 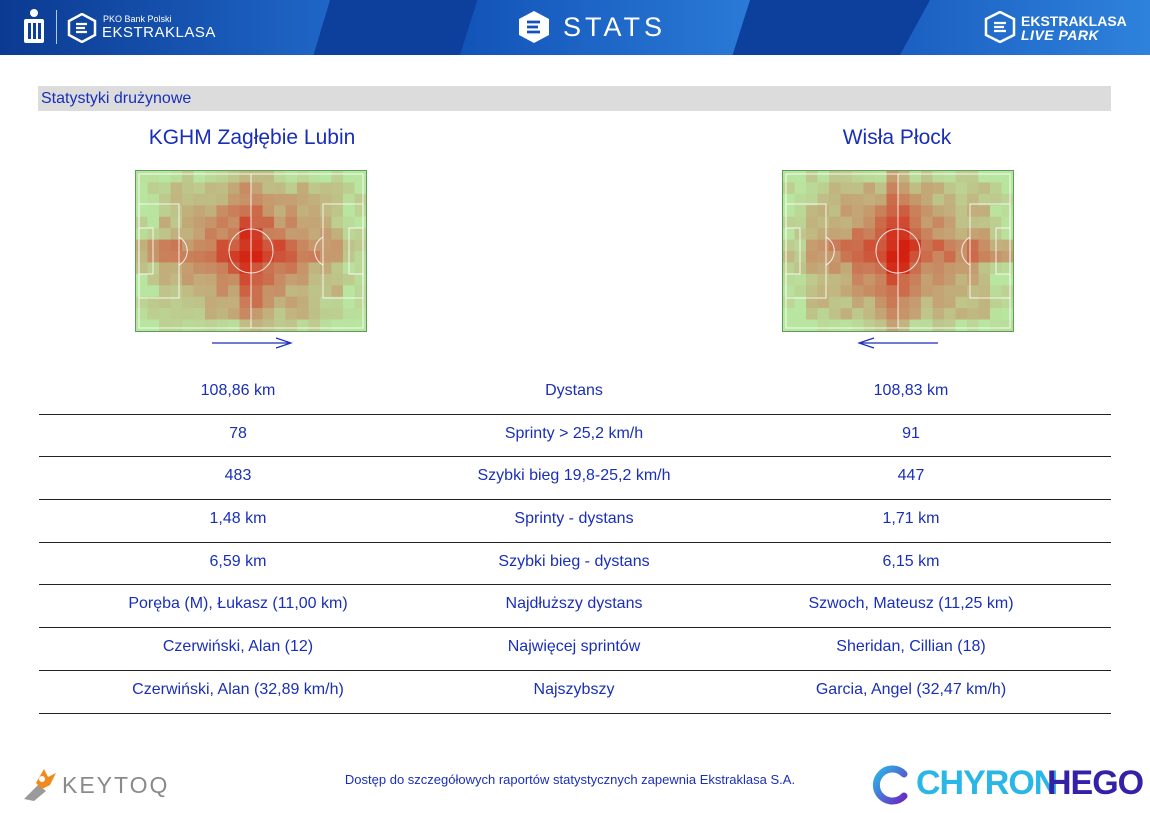 I want to click on away-value: 91, so click(x=911, y=433).